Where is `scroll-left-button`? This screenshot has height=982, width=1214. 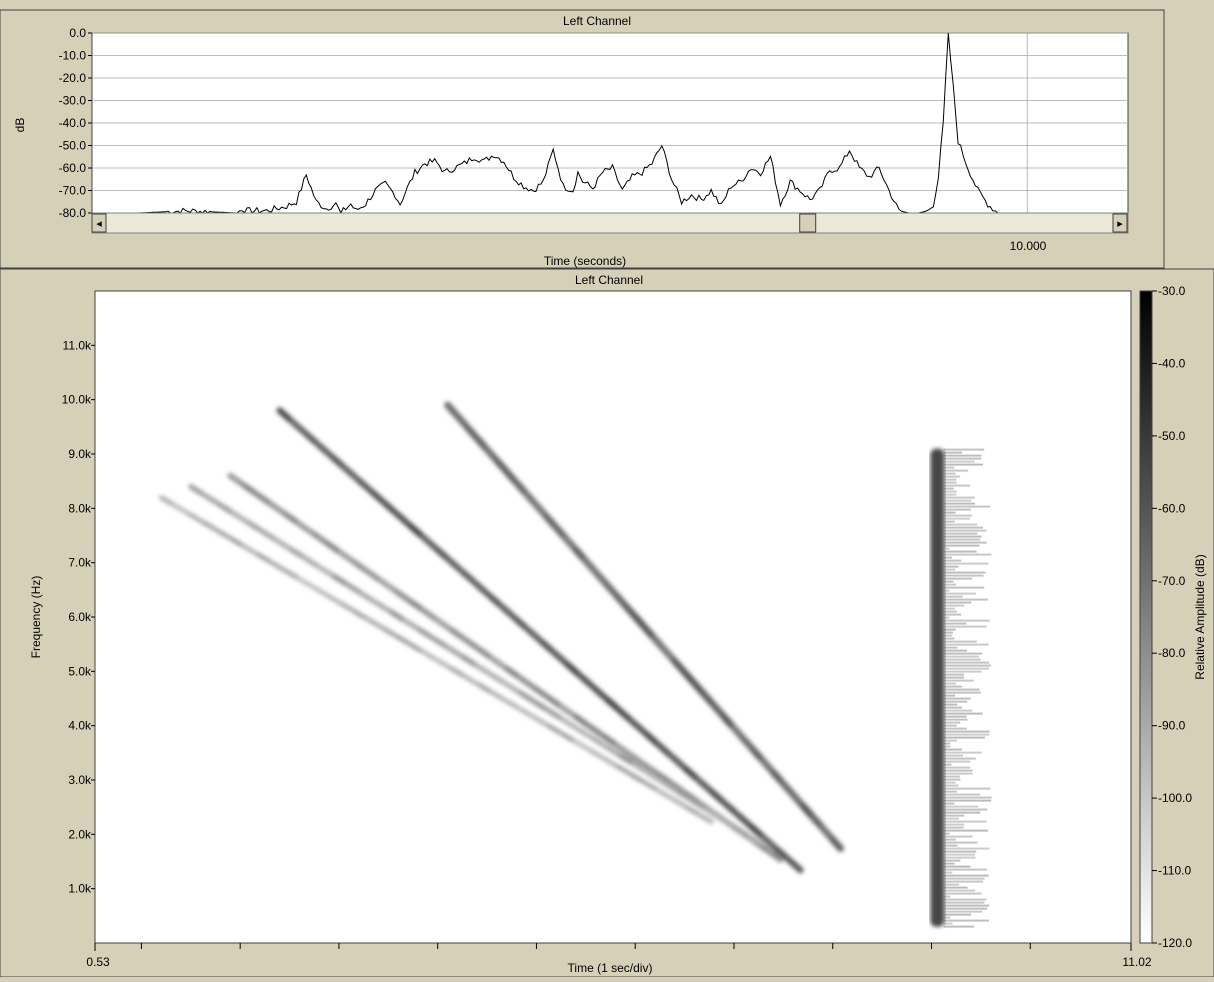 scroll-left-button is located at coordinates (99, 223).